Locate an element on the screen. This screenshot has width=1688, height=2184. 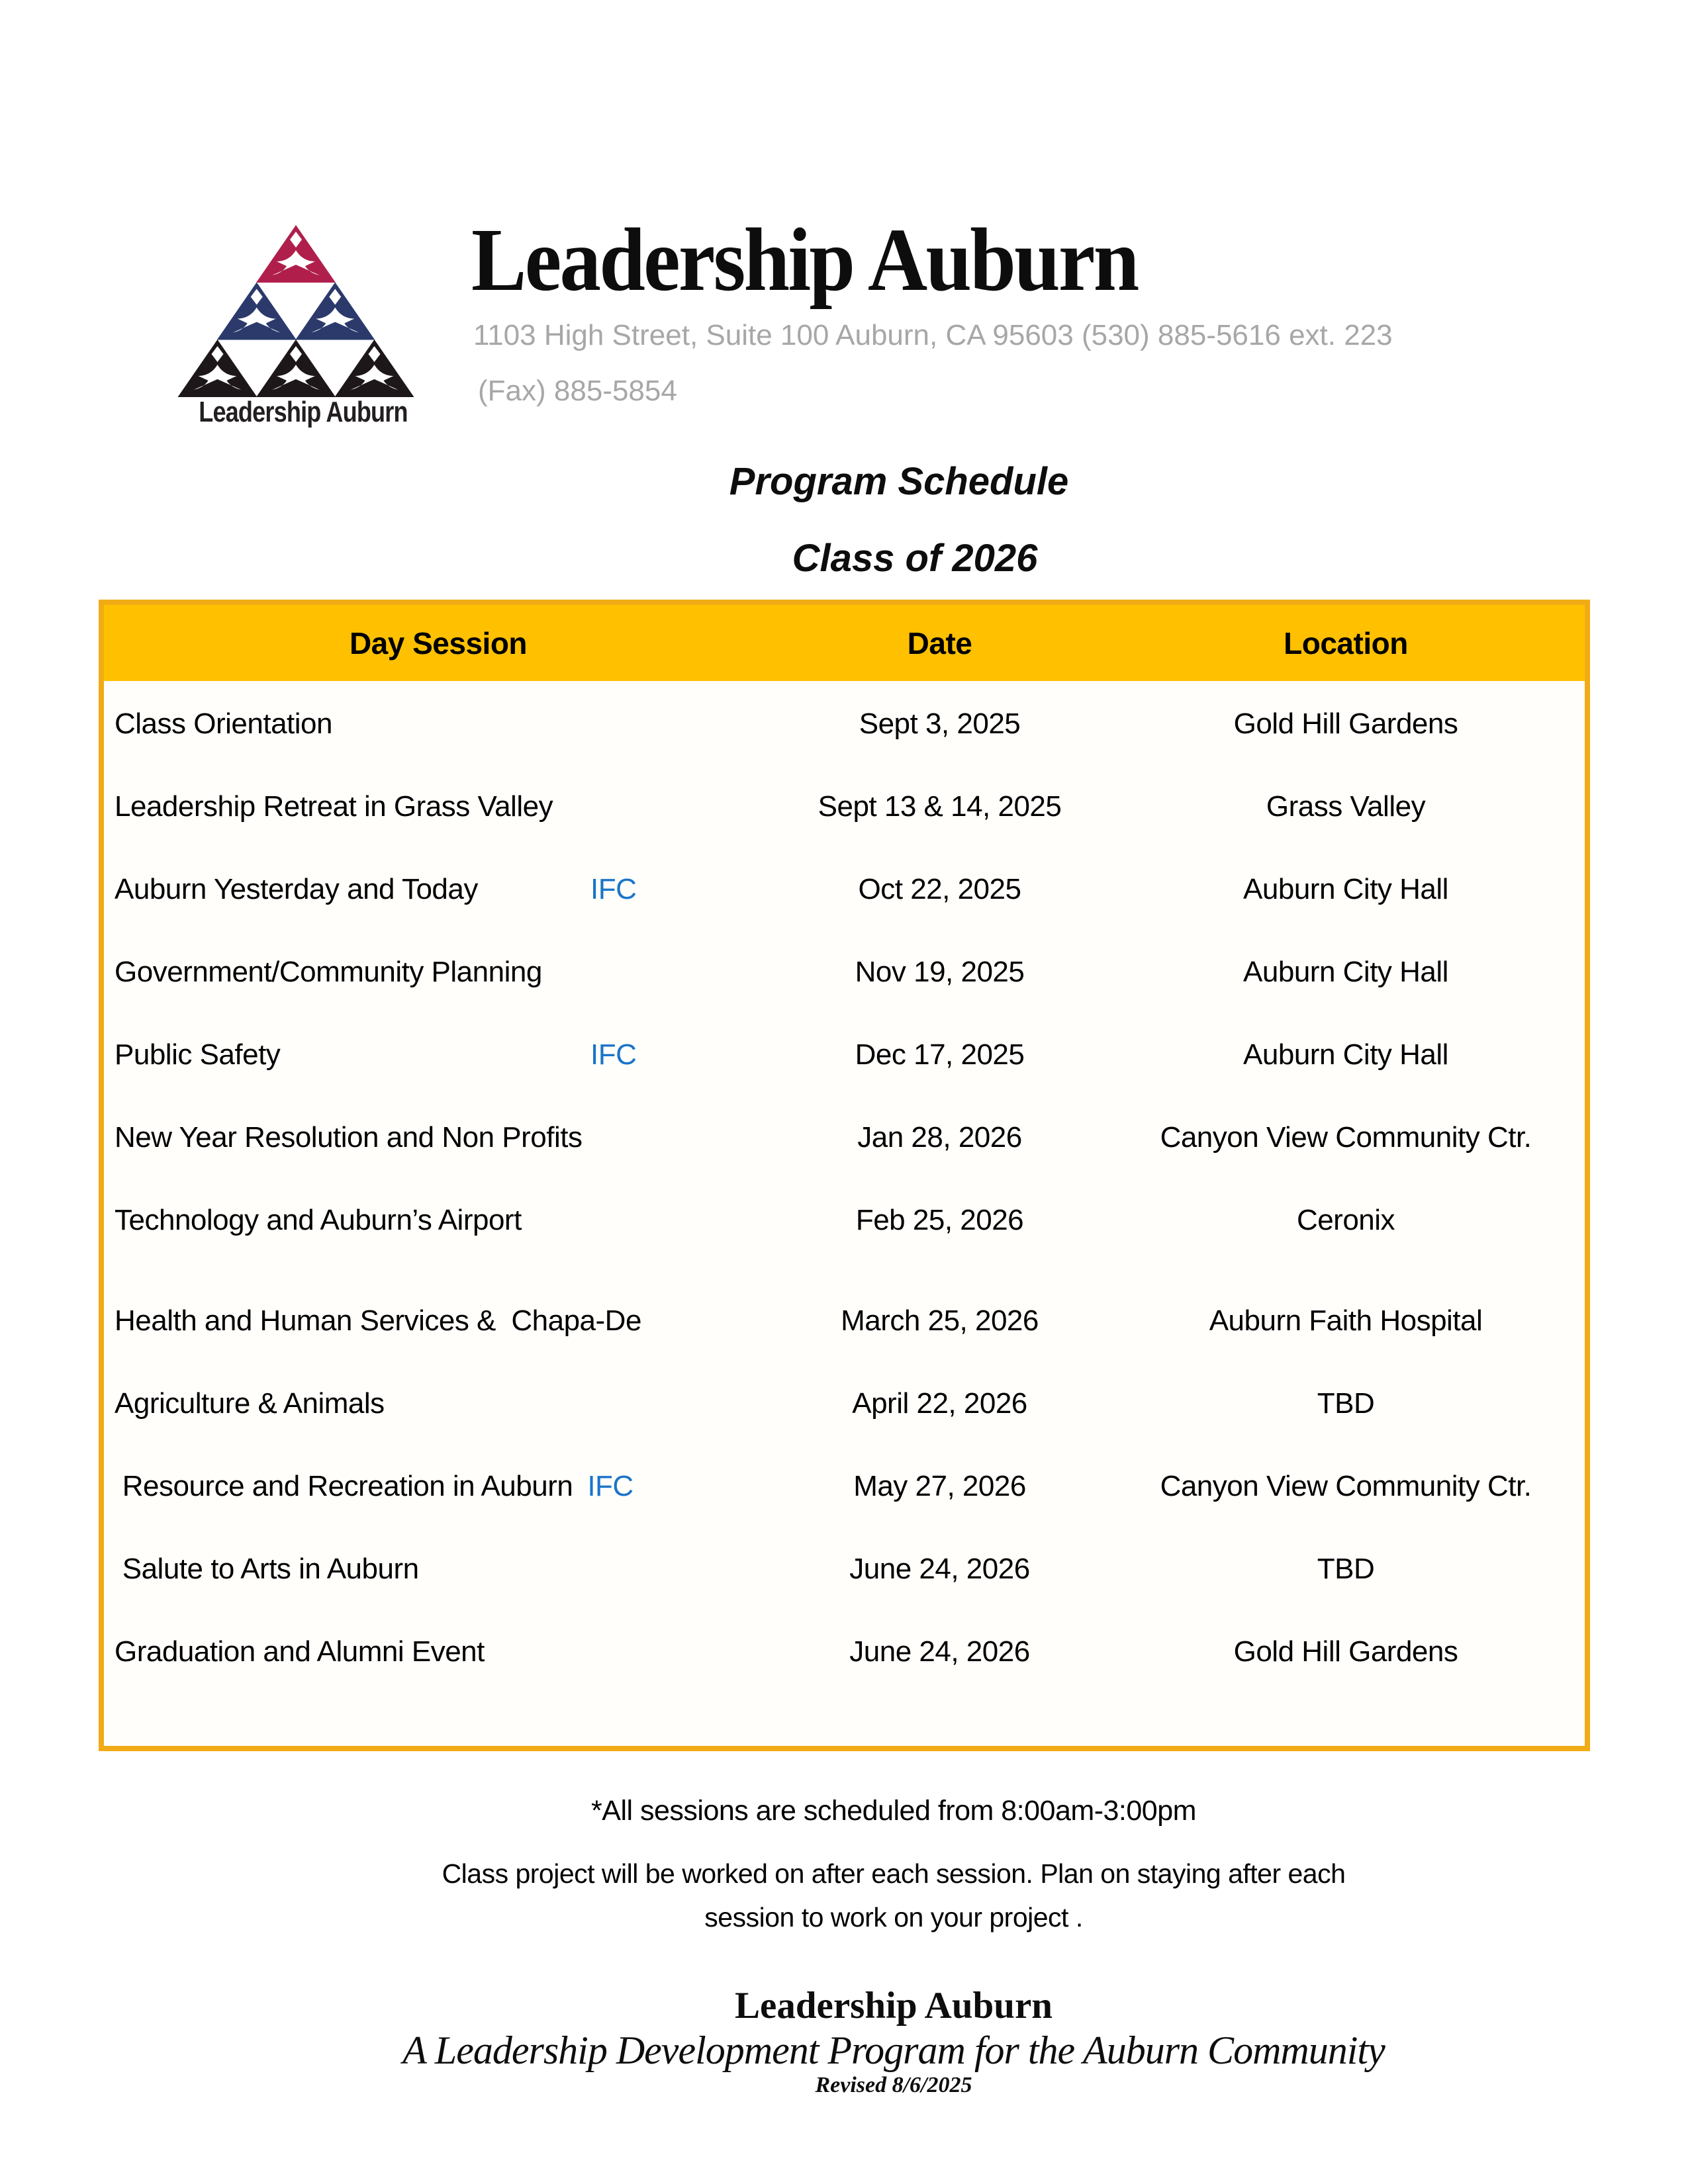
session-name: New Year Resolution and Non Profits is located at coordinates (349, 1137).